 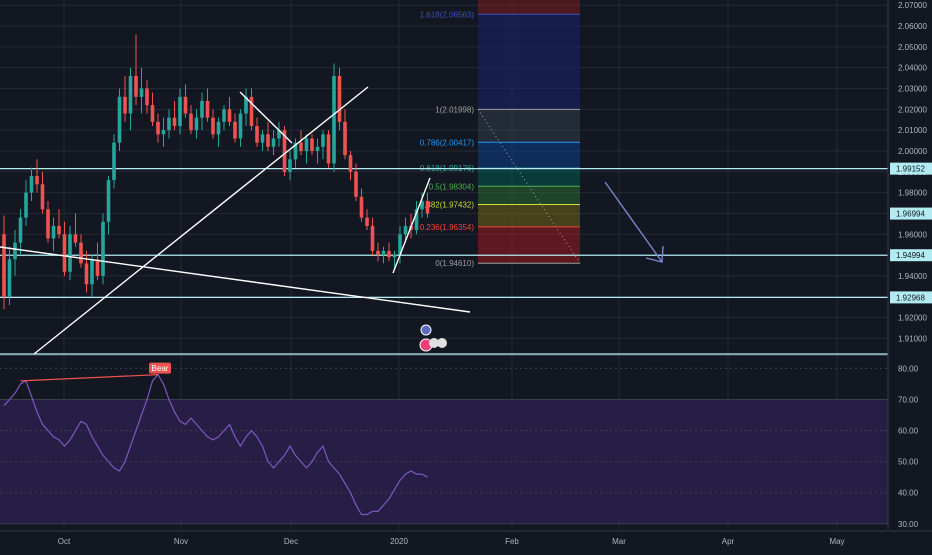 I want to click on right-axis-background, so click(x=910, y=275).